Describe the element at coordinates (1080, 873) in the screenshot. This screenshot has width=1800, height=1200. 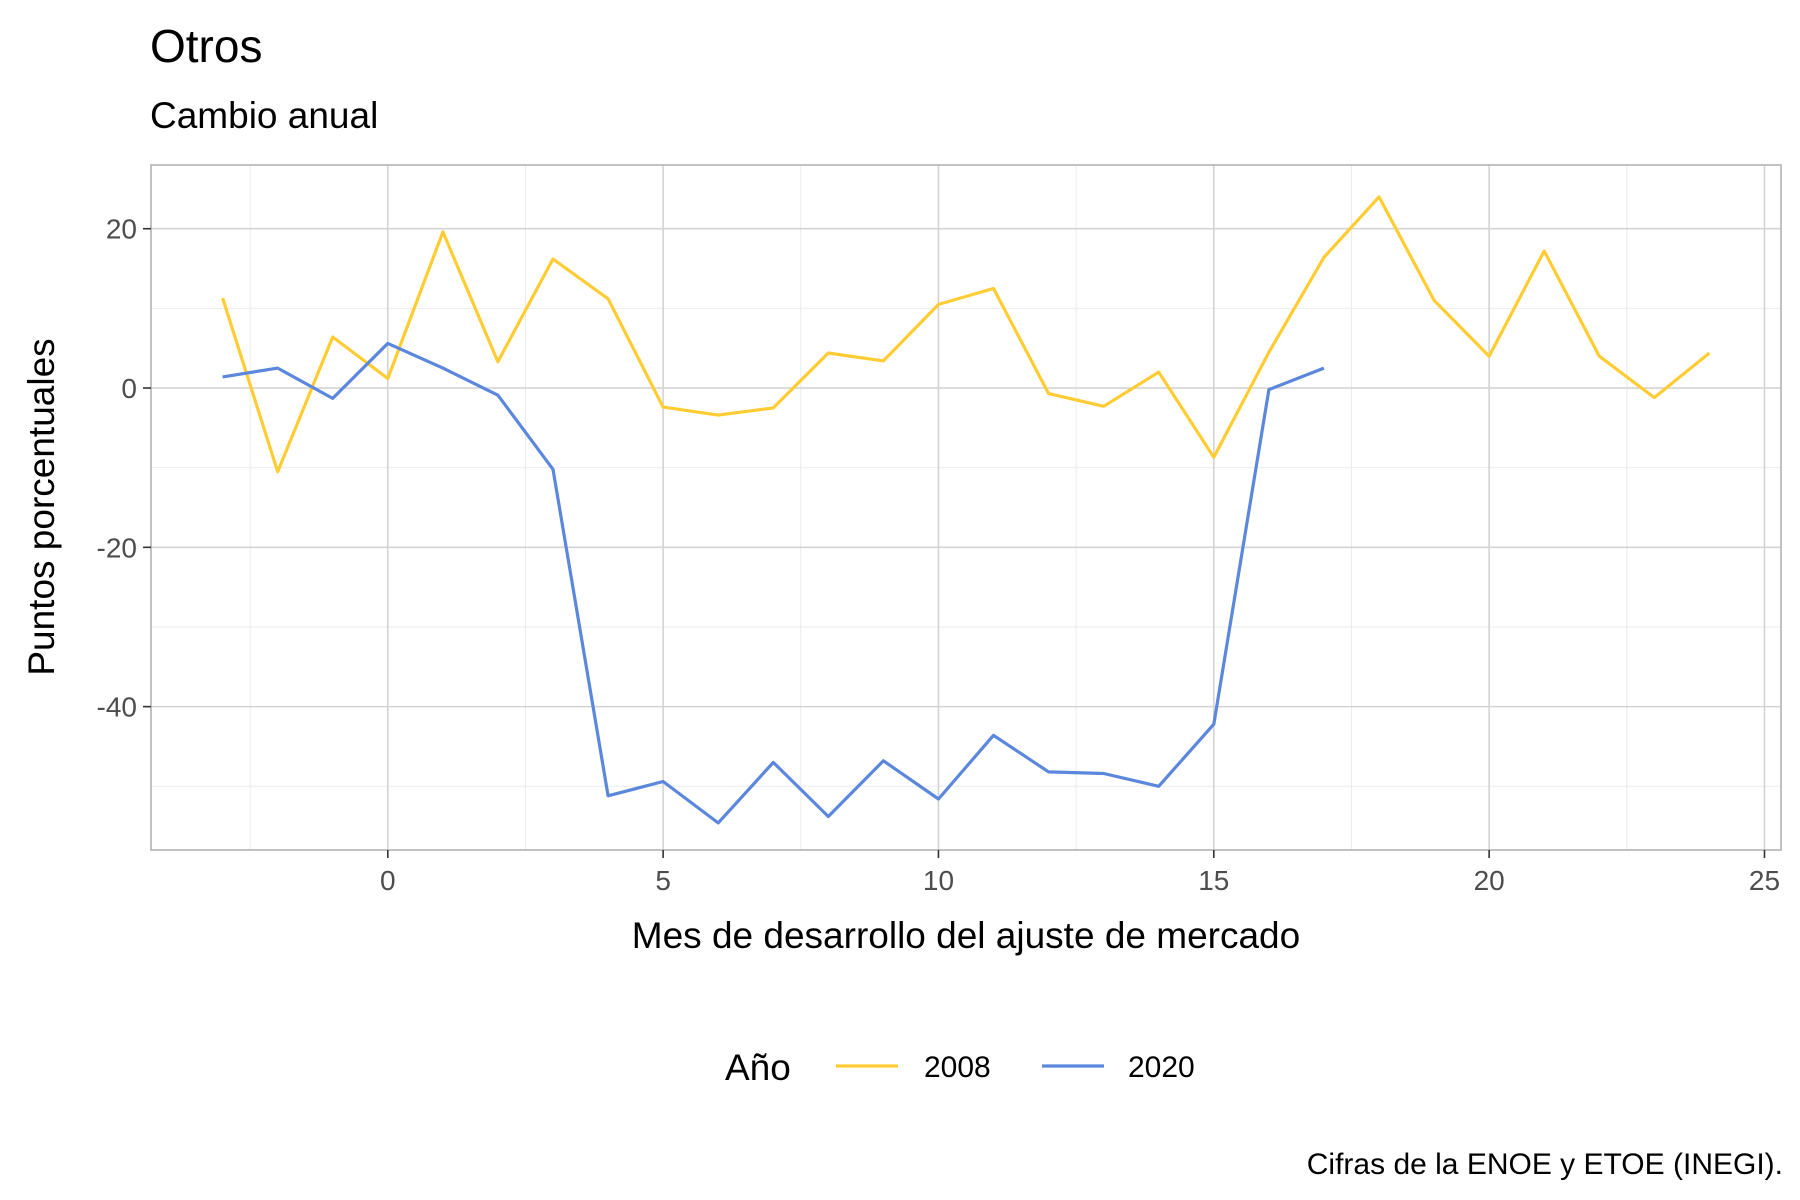
I see `x-axis-ticks: 0 5 10 15 20 25` at that location.